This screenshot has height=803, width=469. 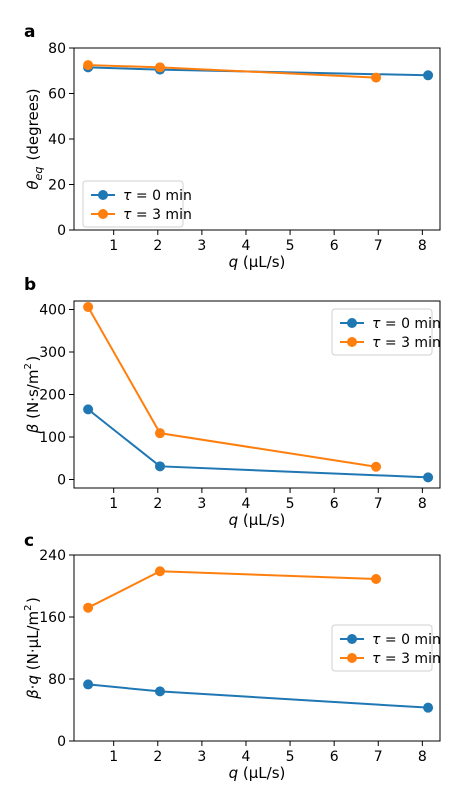 I want to click on y-tick-label: 40, so click(x=57, y=140).